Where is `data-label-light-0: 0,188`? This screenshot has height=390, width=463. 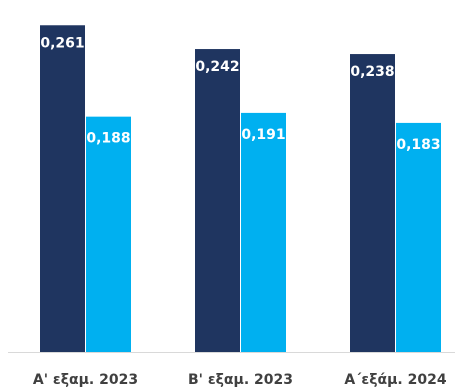 data-label-light-0: 0,188 is located at coordinates (108, 139).